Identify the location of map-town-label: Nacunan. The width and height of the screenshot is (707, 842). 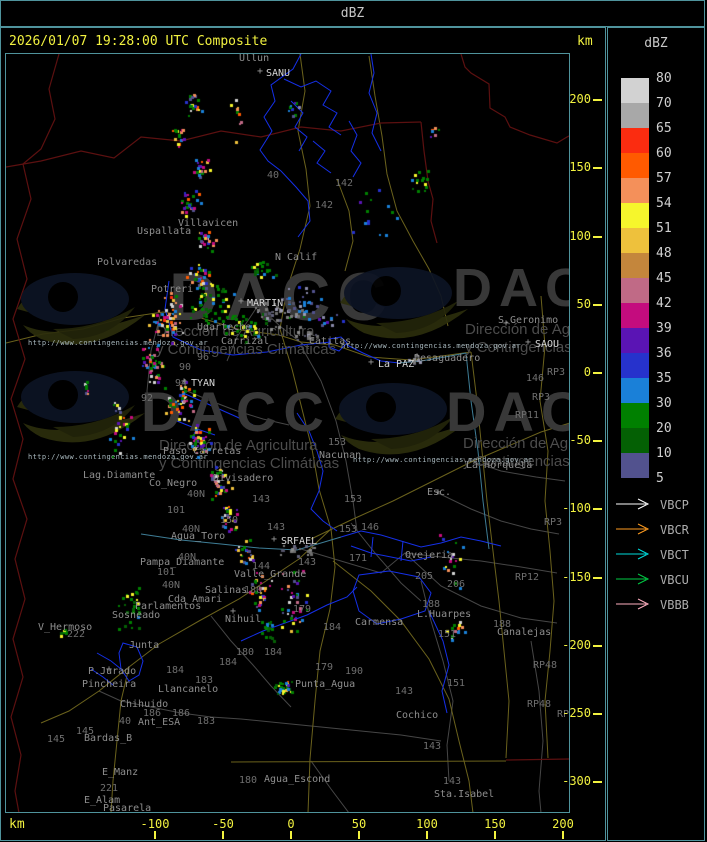
(340, 455).